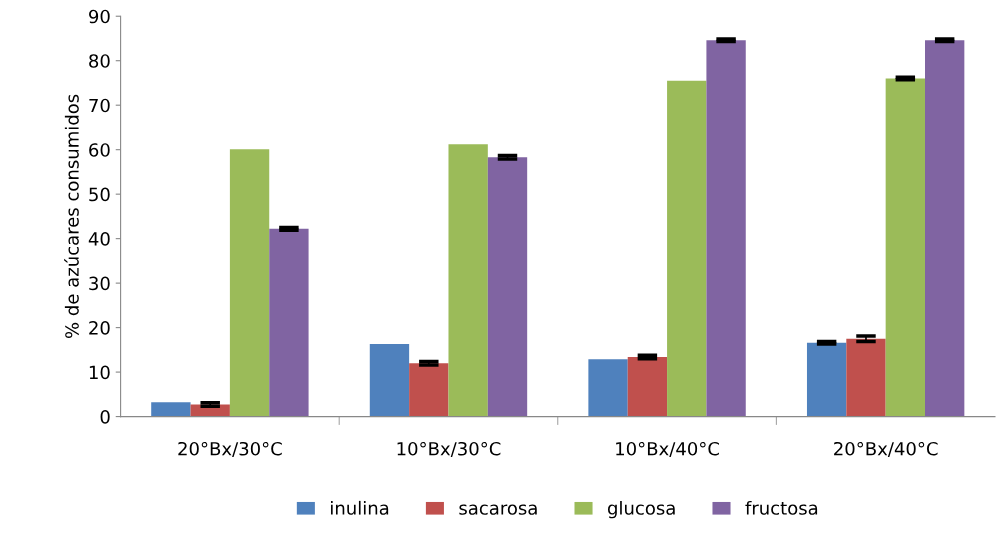 This screenshot has width=1005, height=541. Describe the element at coordinates (99, 239) in the screenshot. I see `y-tick-label: 40` at that location.